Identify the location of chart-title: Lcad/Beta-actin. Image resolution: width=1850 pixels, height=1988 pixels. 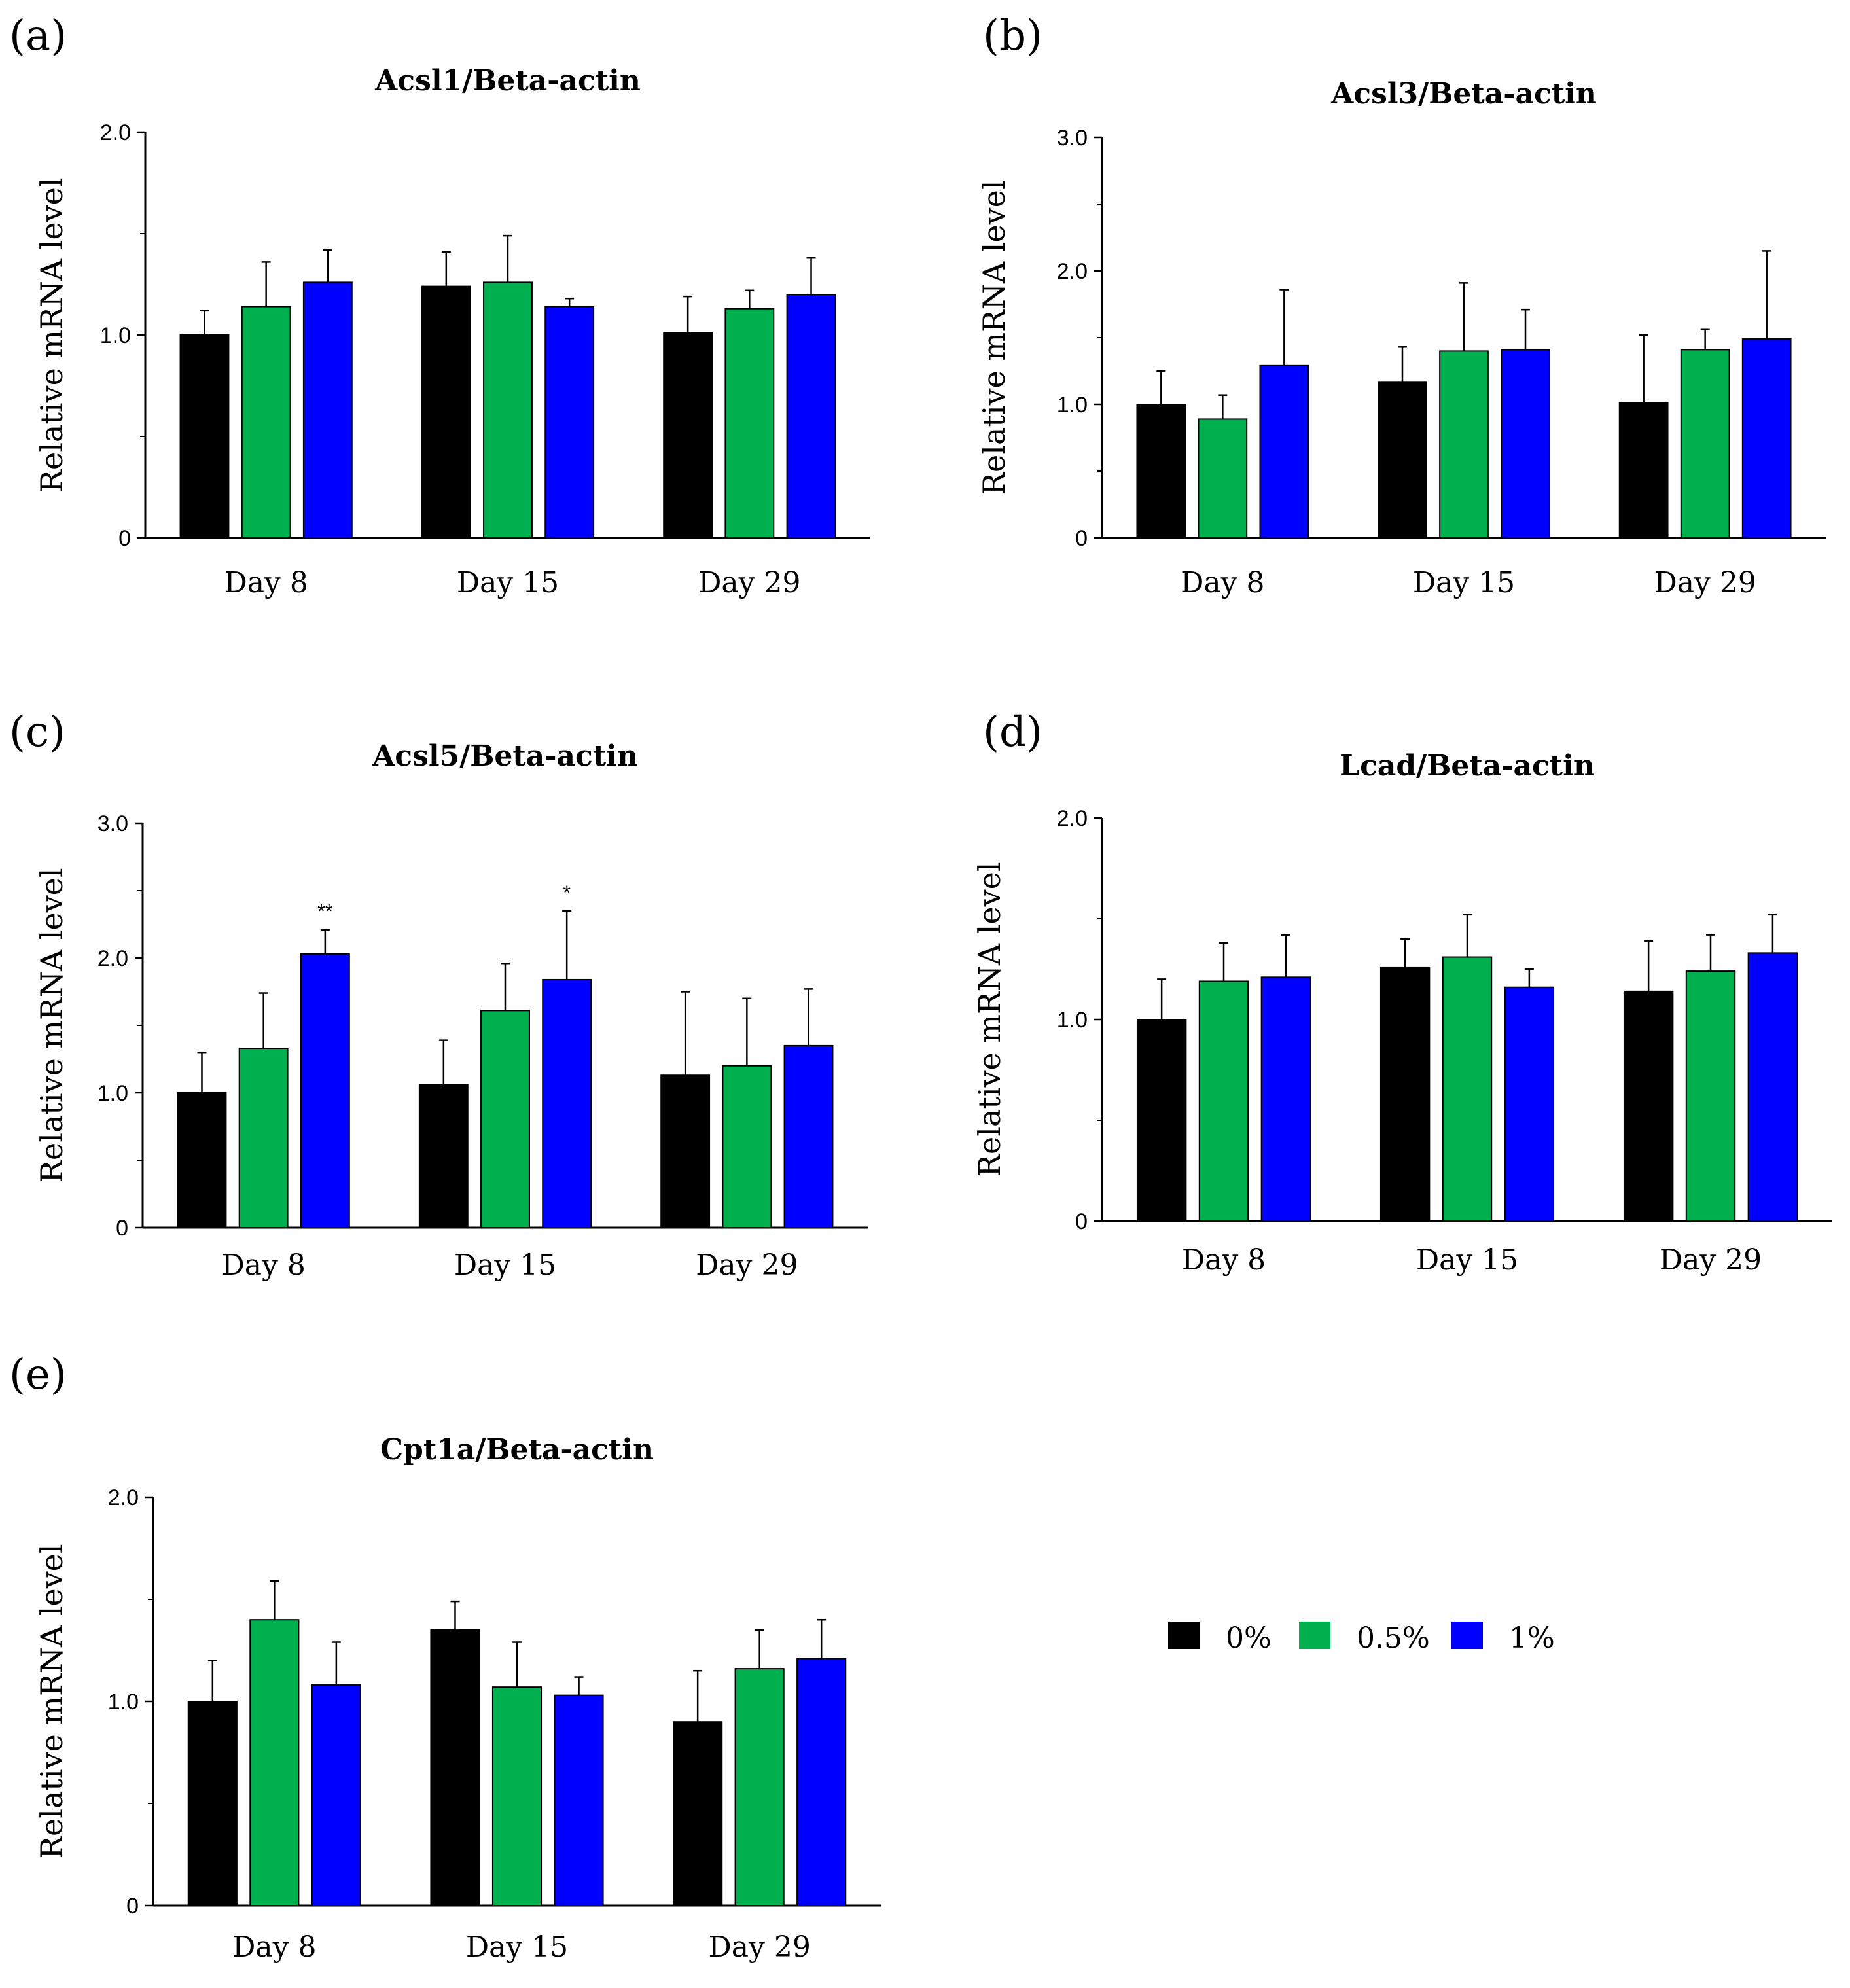
(1467, 766).